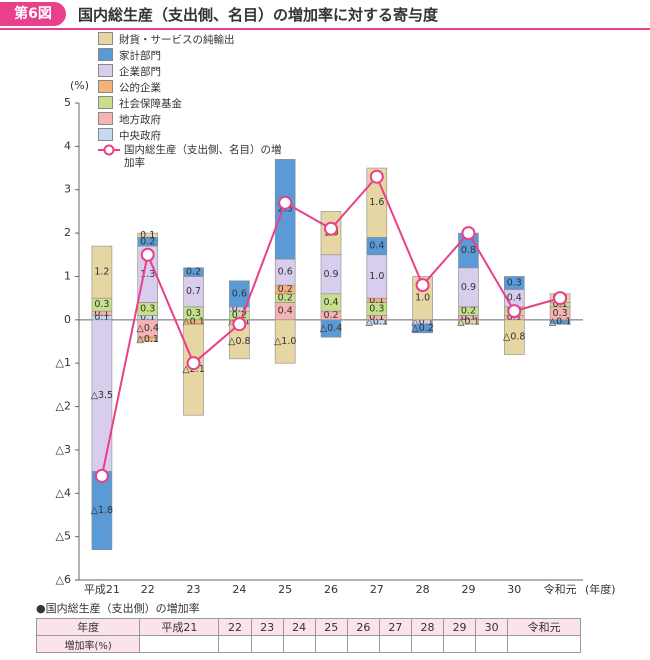 This screenshot has width=650, height=660. I want to click on data-label: △0.4, so click(331, 328).